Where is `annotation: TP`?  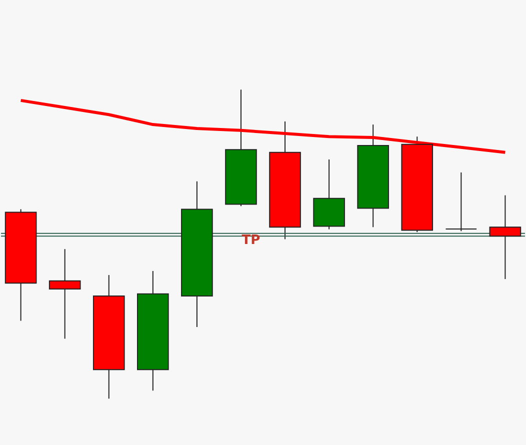 annotation: TP is located at coordinates (251, 240).